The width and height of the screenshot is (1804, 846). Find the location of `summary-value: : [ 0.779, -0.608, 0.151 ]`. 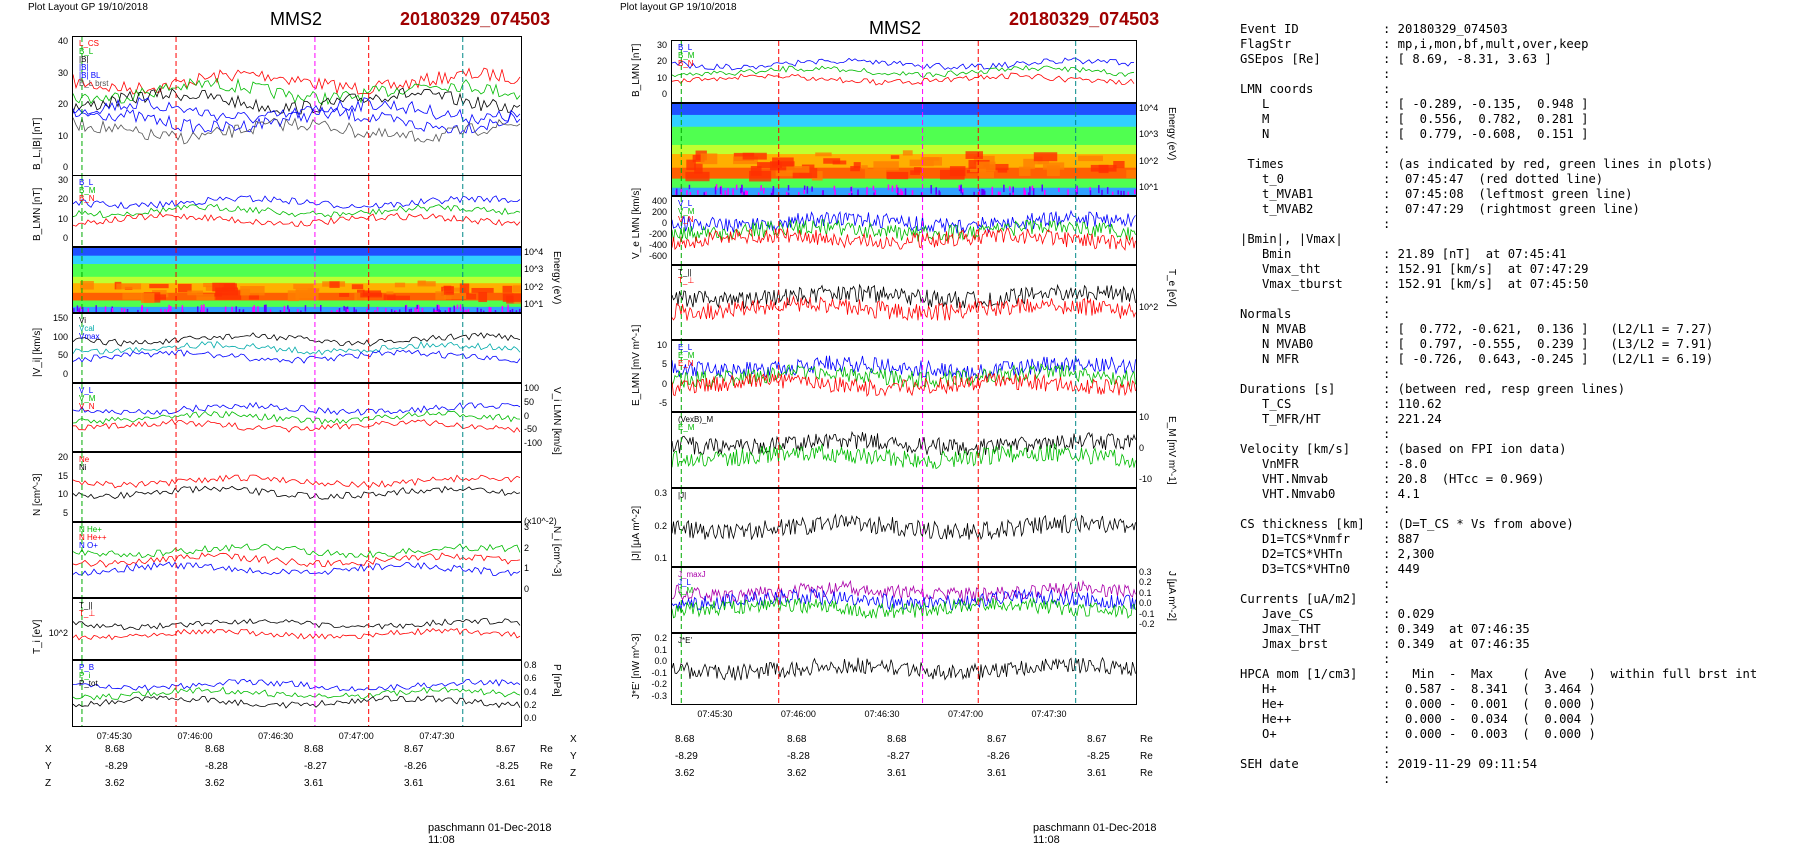

summary-value: : [ 0.779, -0.608, 0.151 ] is located at coordinates (1485, 134).